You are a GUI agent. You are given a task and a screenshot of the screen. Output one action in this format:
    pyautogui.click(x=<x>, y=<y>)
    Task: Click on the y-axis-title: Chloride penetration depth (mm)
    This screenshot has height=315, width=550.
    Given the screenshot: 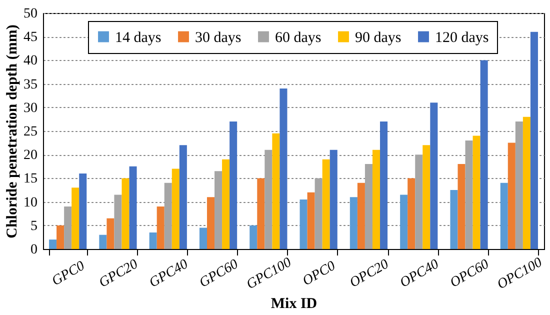 What is the action you would take?
    pyautogui.click(x=12, y=131)
    